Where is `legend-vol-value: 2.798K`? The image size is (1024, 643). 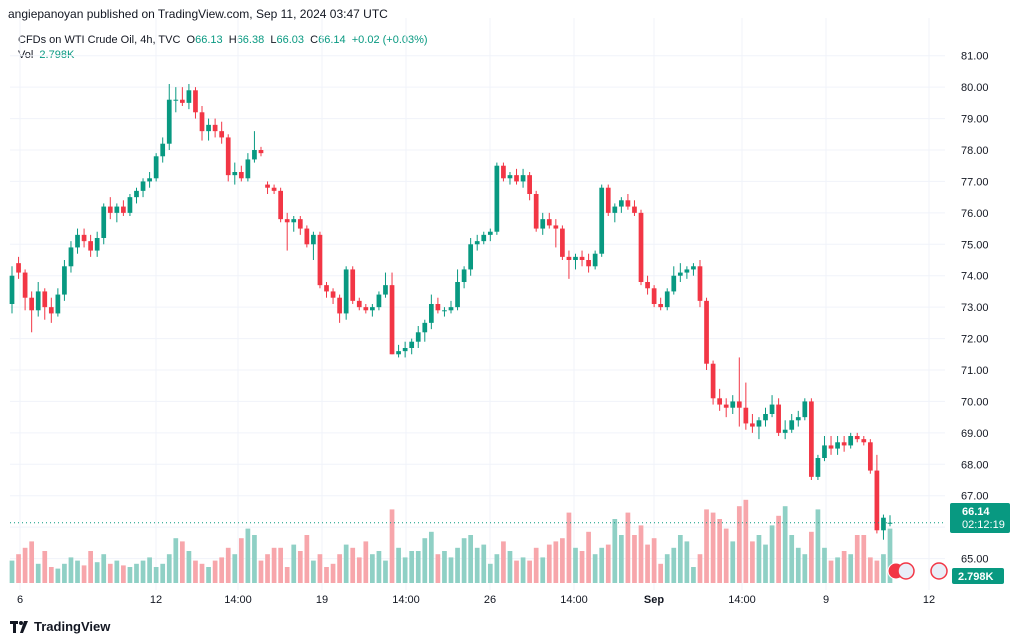
legend-vol-value: 2.798K is located at coordinates (57, 55).